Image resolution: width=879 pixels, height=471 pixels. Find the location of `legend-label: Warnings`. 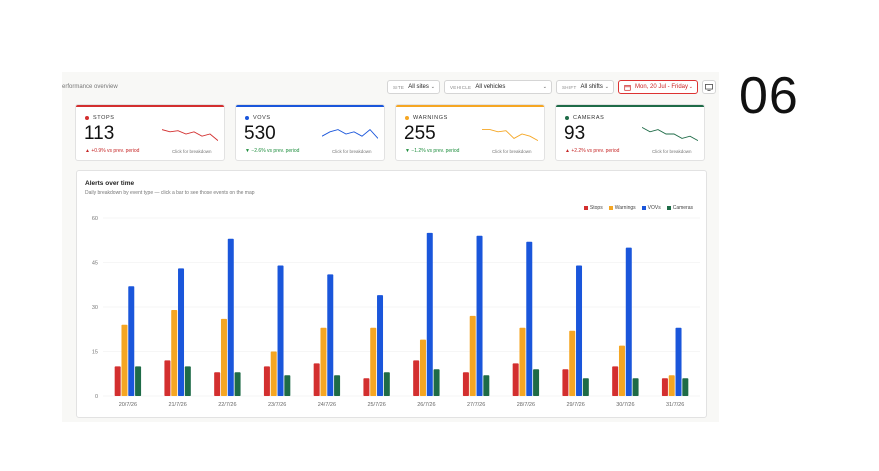

legend-label: Warnings is located at coordinates (625, 208).